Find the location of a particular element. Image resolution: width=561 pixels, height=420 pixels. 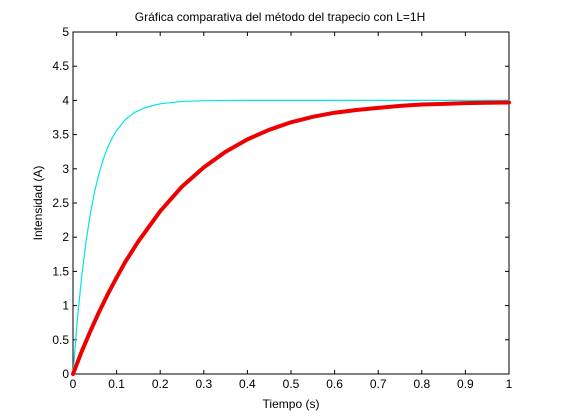

y-tick-label: 2 is located at coordinates (65, 237).